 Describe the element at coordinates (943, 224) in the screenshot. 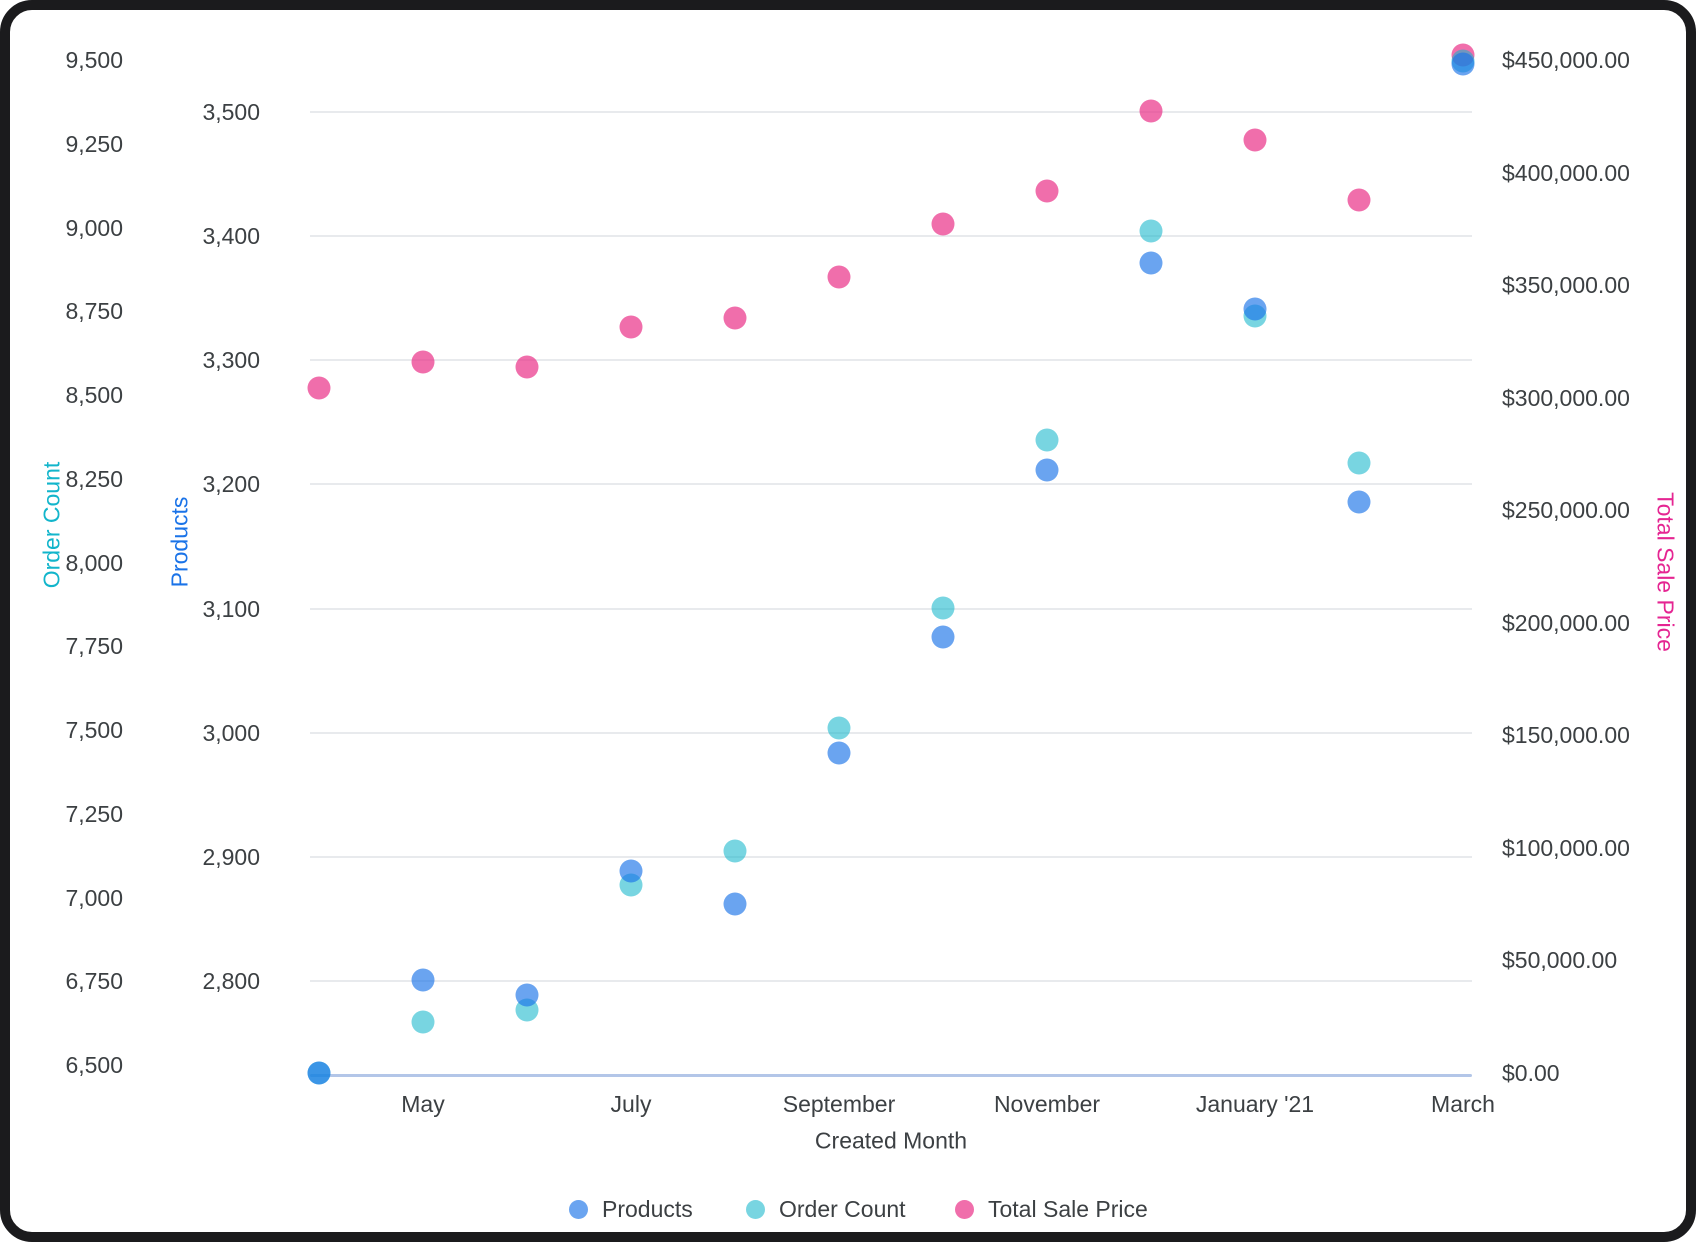

I see `total-sale-price-point-october` at that location.